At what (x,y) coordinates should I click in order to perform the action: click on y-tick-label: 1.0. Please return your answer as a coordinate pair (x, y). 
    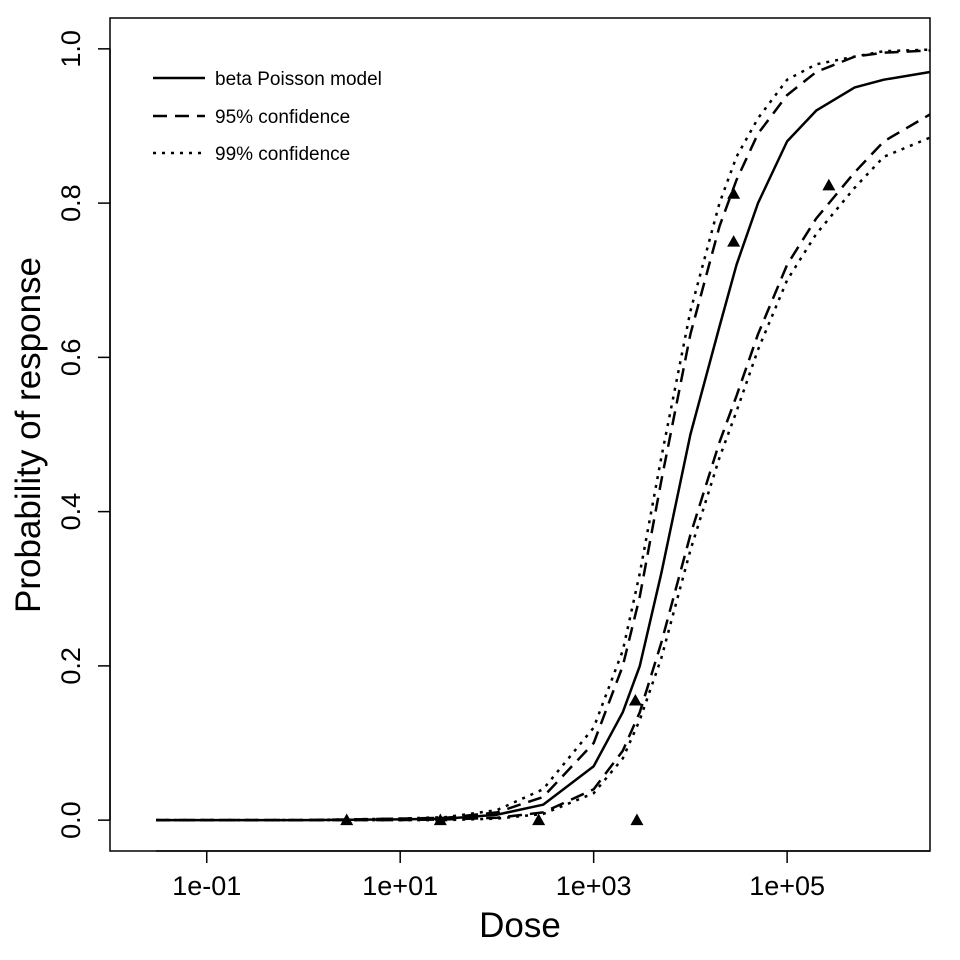
    Looking at the image, I should click on (71, 49).